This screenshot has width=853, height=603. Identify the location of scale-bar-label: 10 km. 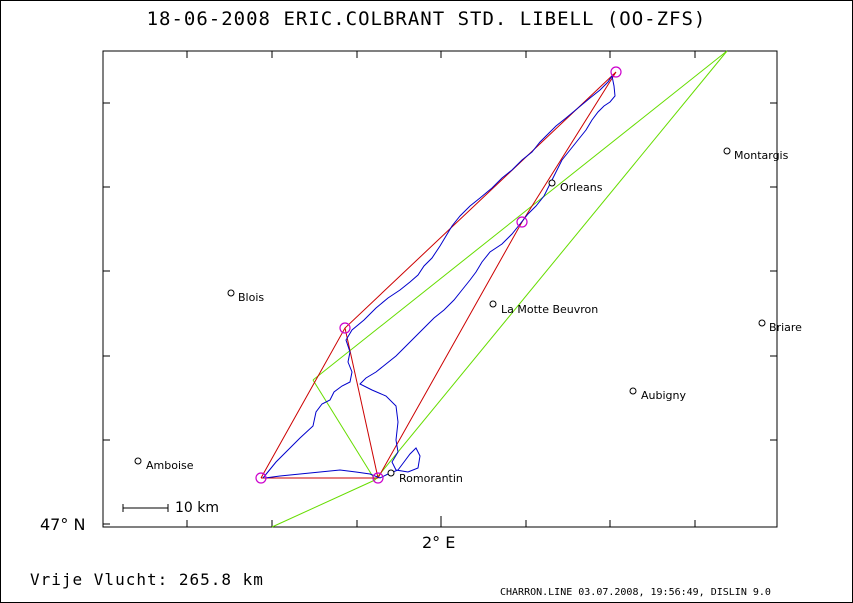
(197, 508).